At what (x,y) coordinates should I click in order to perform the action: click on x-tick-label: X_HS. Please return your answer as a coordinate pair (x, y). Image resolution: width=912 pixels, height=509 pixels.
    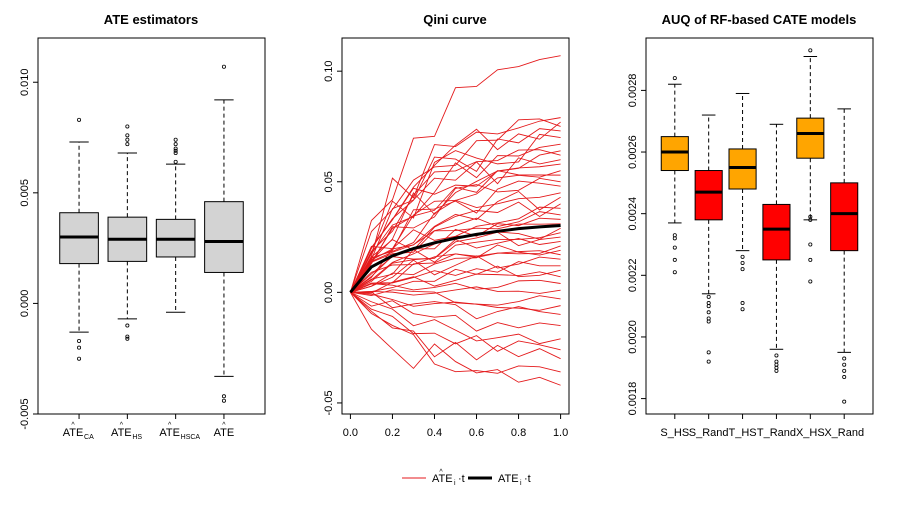
    Looking at the image, I should click on (810, 433).